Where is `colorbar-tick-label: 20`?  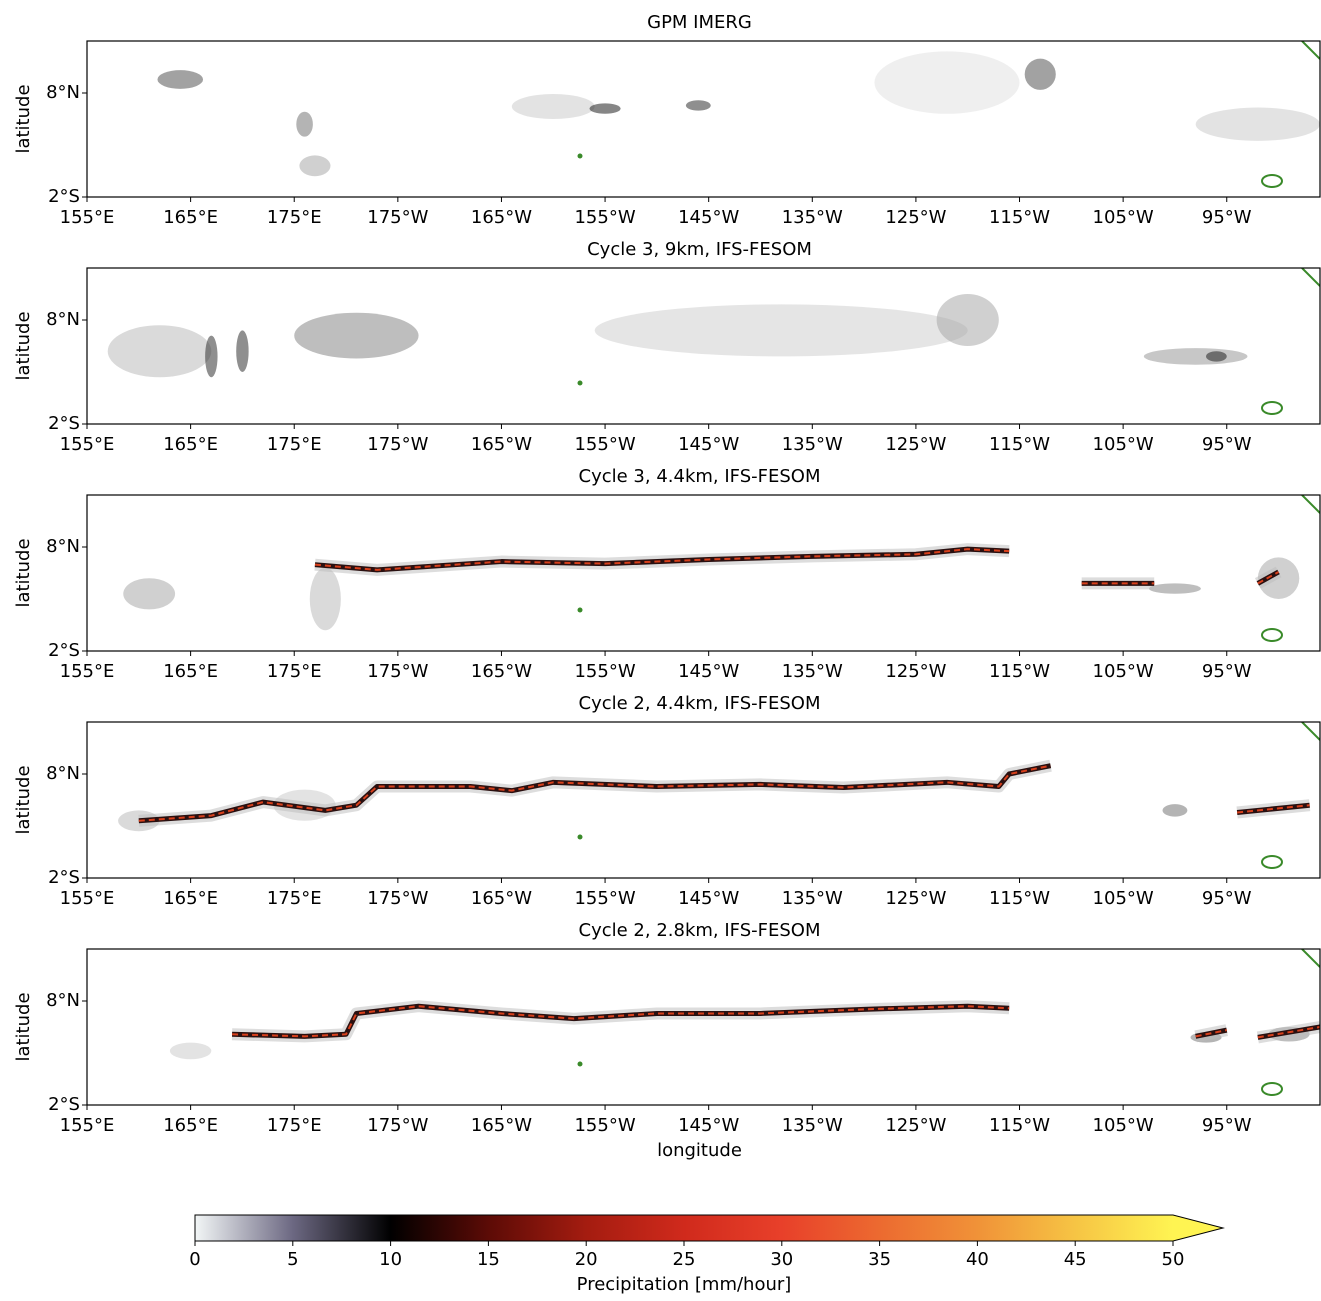
colorbar-tick-label: 20 is located at coordinates (586, 1259).